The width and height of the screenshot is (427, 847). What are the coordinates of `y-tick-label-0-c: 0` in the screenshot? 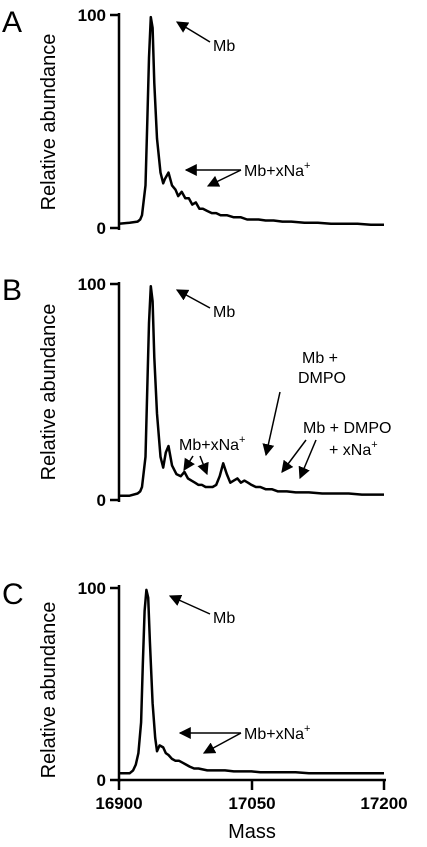 It's located at (101, 780).